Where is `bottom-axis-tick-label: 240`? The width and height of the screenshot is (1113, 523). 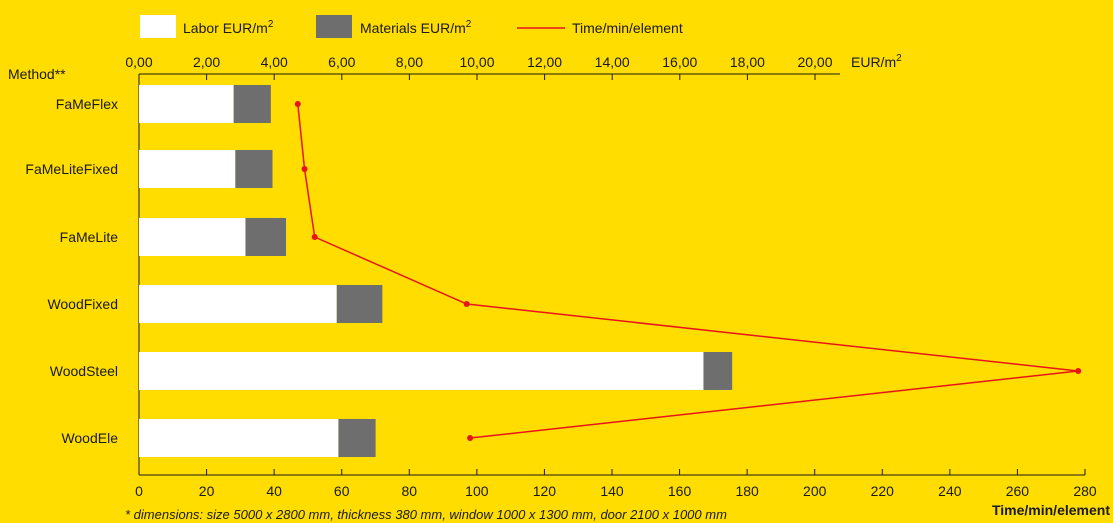 bottom-axis-tick-label: 240 is located at coordinates (950, 491).